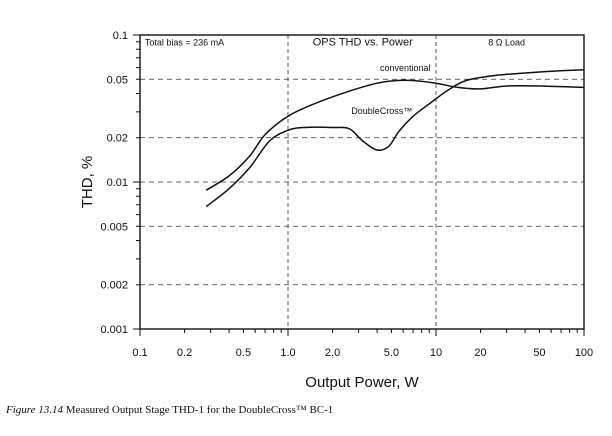  Describe the element at coordinates (506, 42) in the screenshot. I see `load-annotation: 8 Ω Load` at that location.